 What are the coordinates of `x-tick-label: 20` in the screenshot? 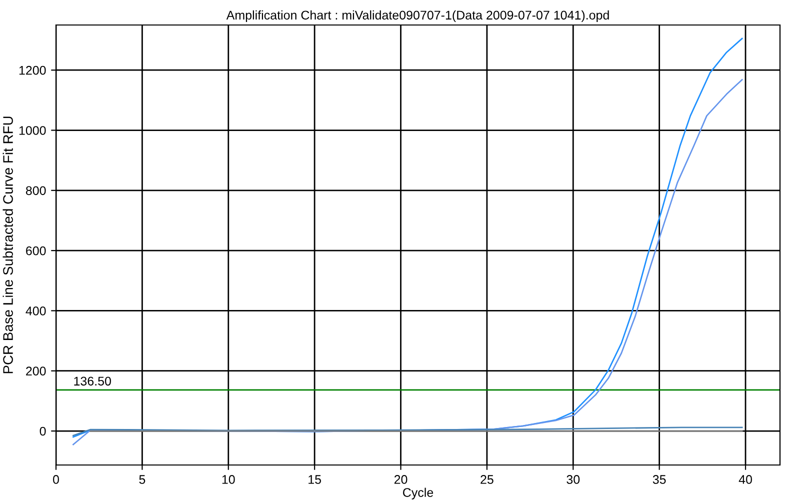 It's located at (401, 479).